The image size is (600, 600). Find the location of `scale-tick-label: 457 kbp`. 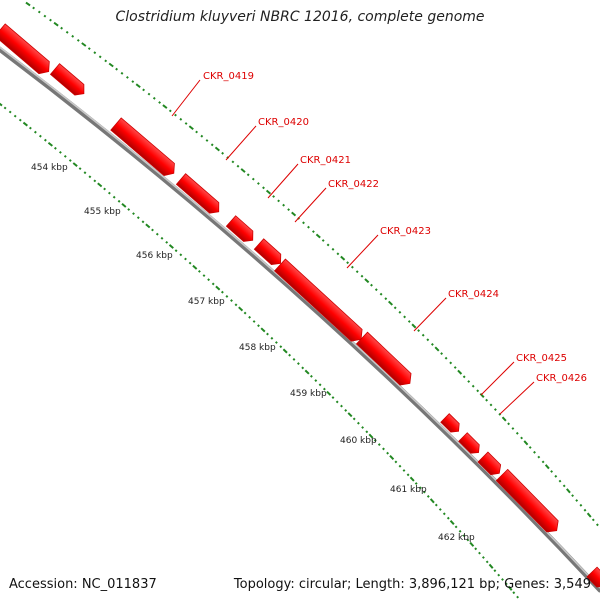

scale-tick-label: 457 kbp is located at coordinates (206, 302).